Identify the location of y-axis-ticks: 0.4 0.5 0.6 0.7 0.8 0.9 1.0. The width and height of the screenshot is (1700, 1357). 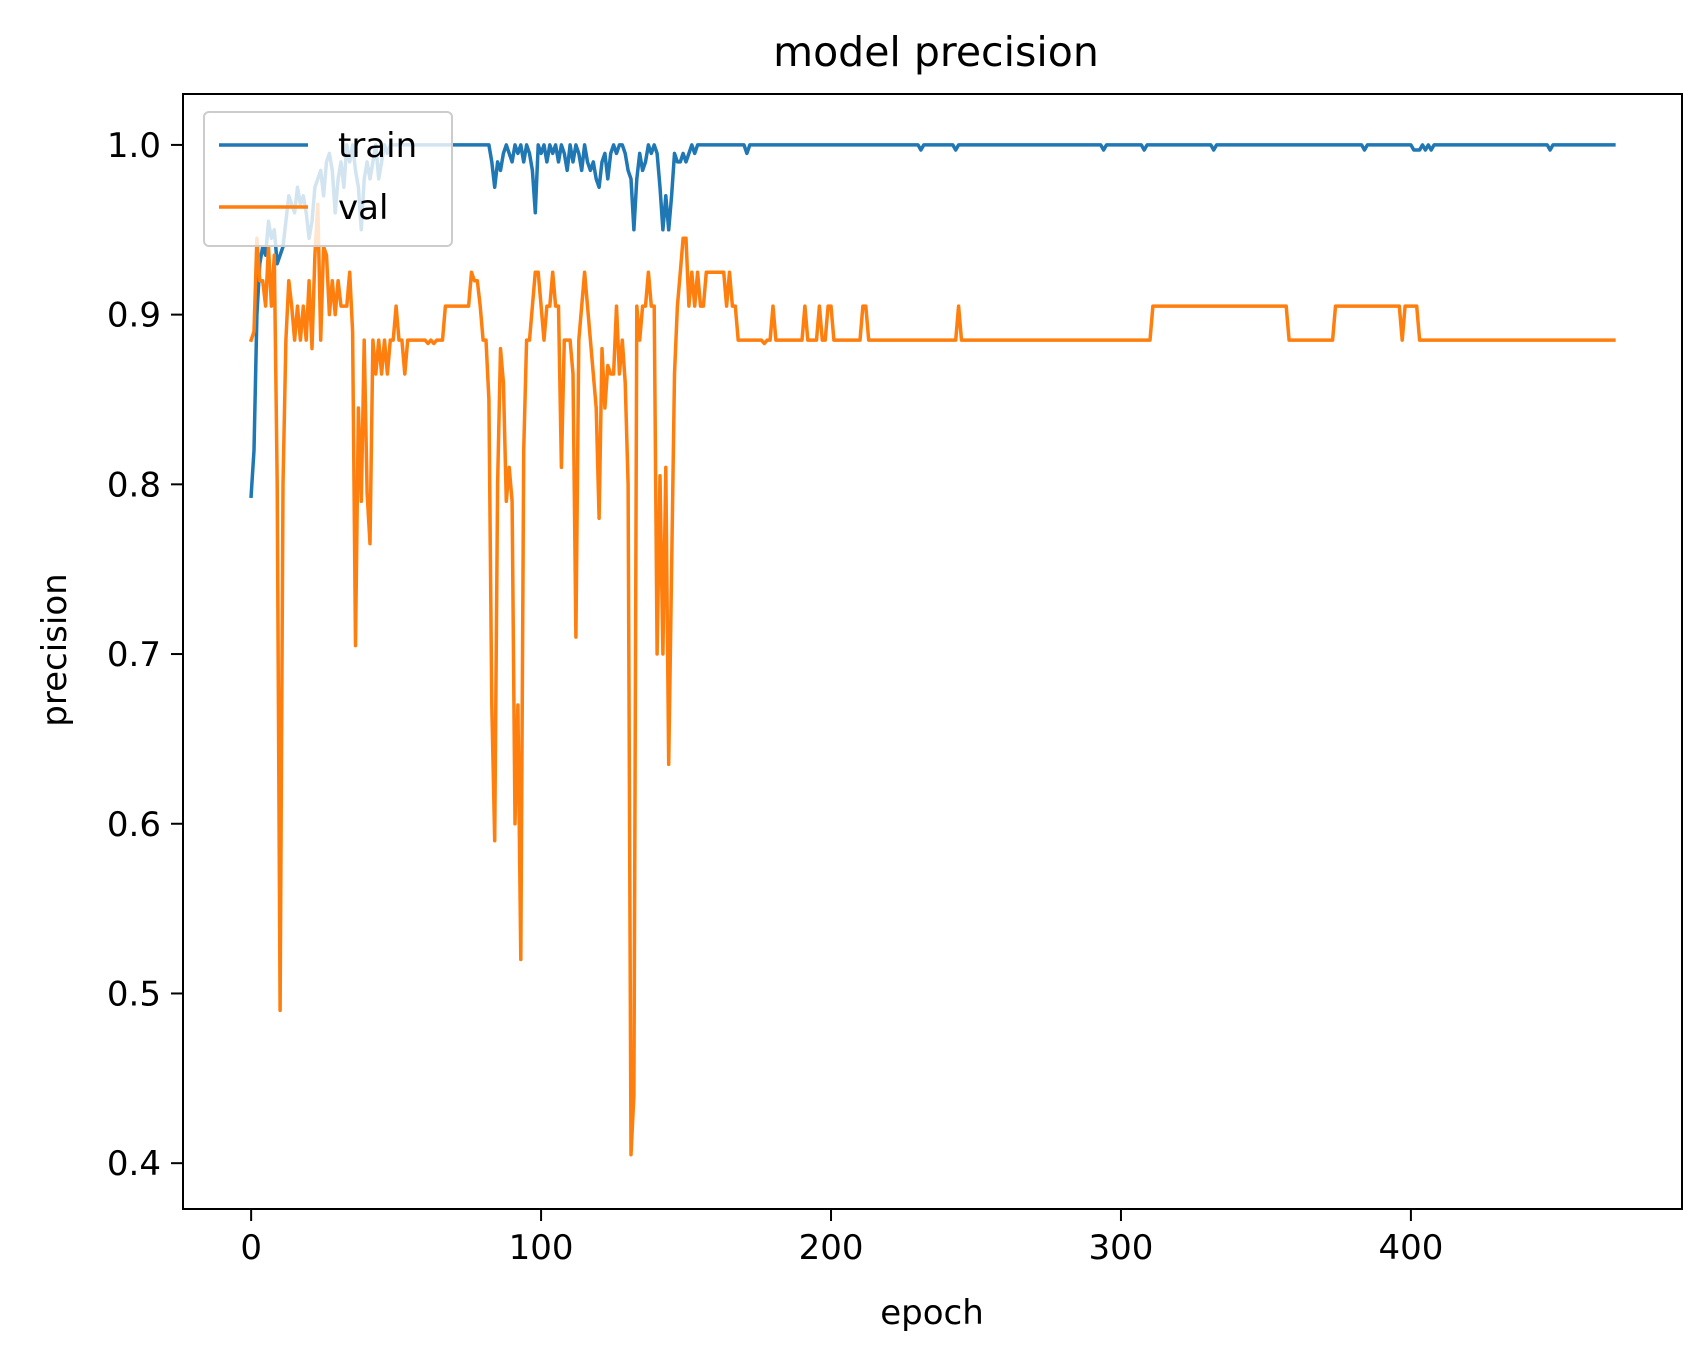
(145, 655).